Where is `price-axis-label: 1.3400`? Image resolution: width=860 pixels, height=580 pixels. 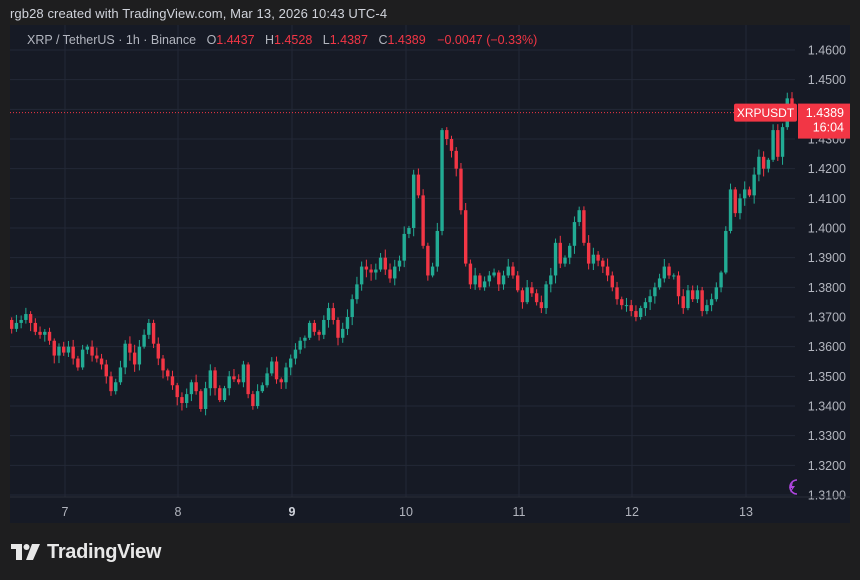 price-axis-label: 1.3400 is located at coordinates (827, 407).